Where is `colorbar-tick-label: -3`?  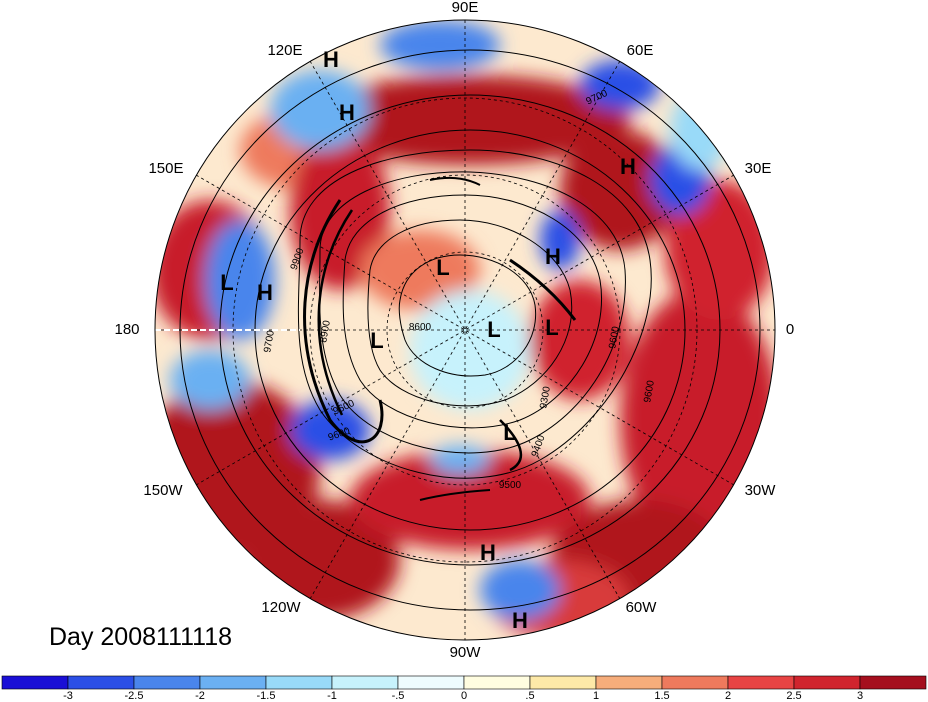
colorbar-tick-label: -3 is located at coordinates (68, 696).